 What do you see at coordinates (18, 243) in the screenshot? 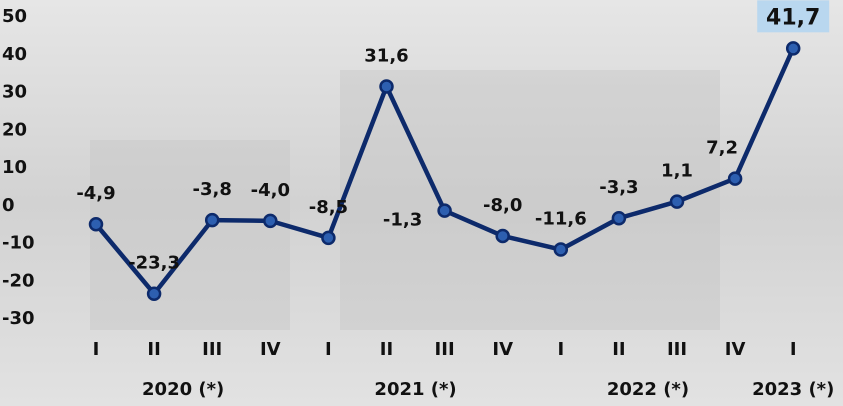
I see `y-tick-label: -10` at bounding box center [18, 243].